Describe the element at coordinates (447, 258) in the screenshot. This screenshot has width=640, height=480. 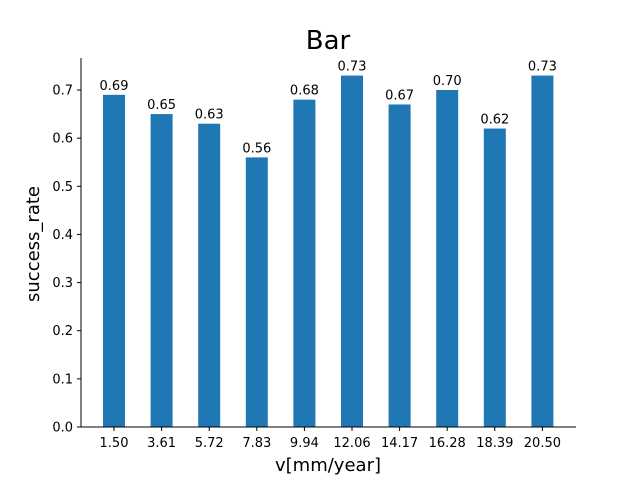
I see `bar-16.28` at that location.